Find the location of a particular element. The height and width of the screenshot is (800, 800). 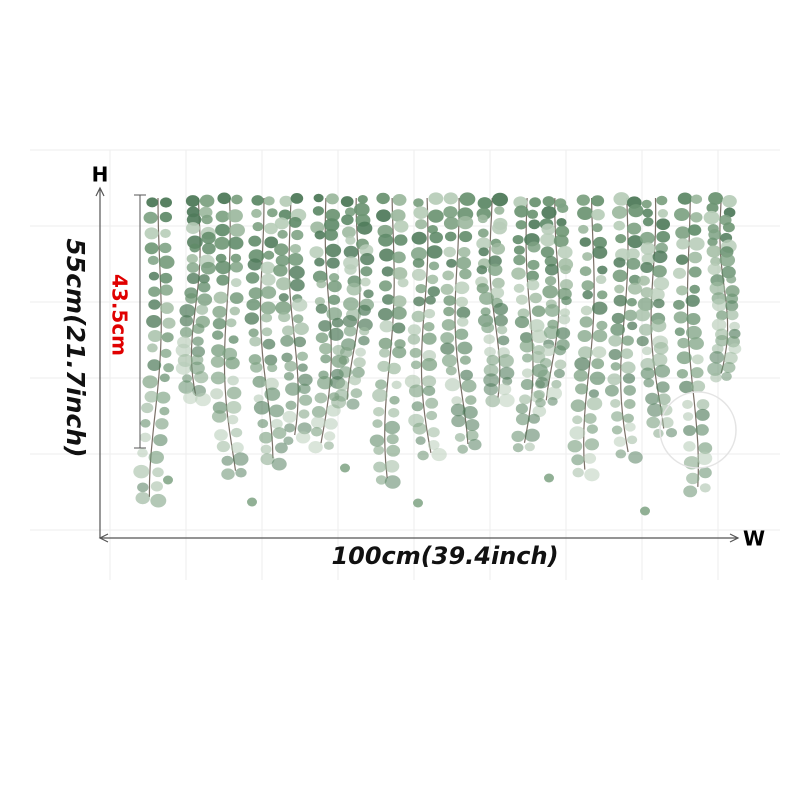

stem is located at coordinates (389, 338).